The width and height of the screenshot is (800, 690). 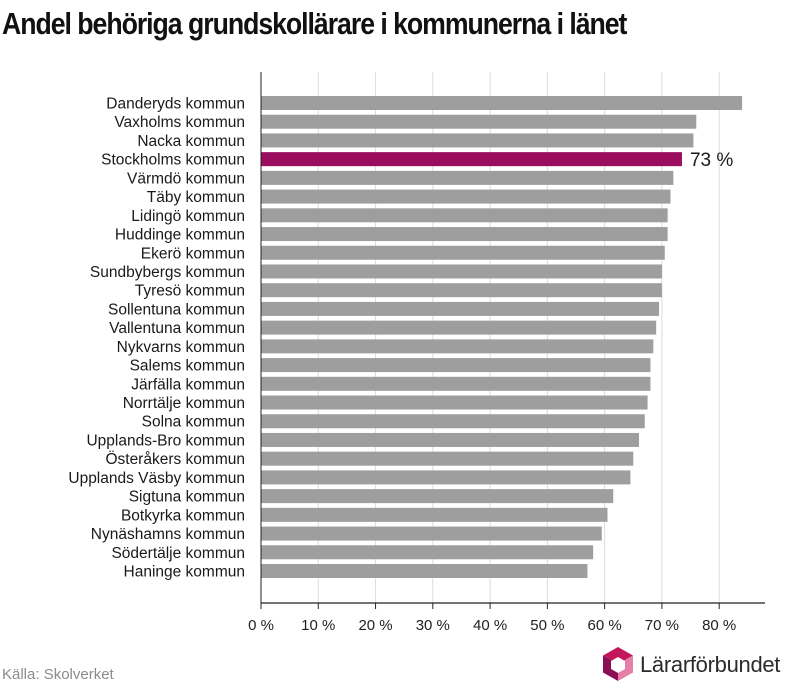 I want to click on category-label: Vaxholms kommun, so click(x=179, y=122).